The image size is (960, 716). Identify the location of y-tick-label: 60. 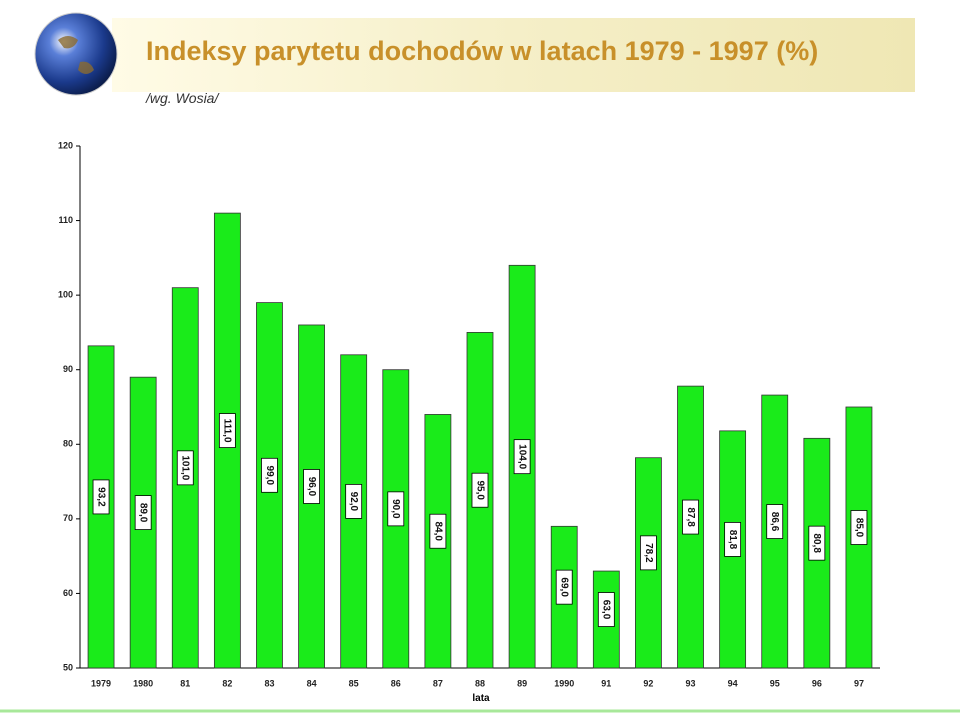
(68, 593).